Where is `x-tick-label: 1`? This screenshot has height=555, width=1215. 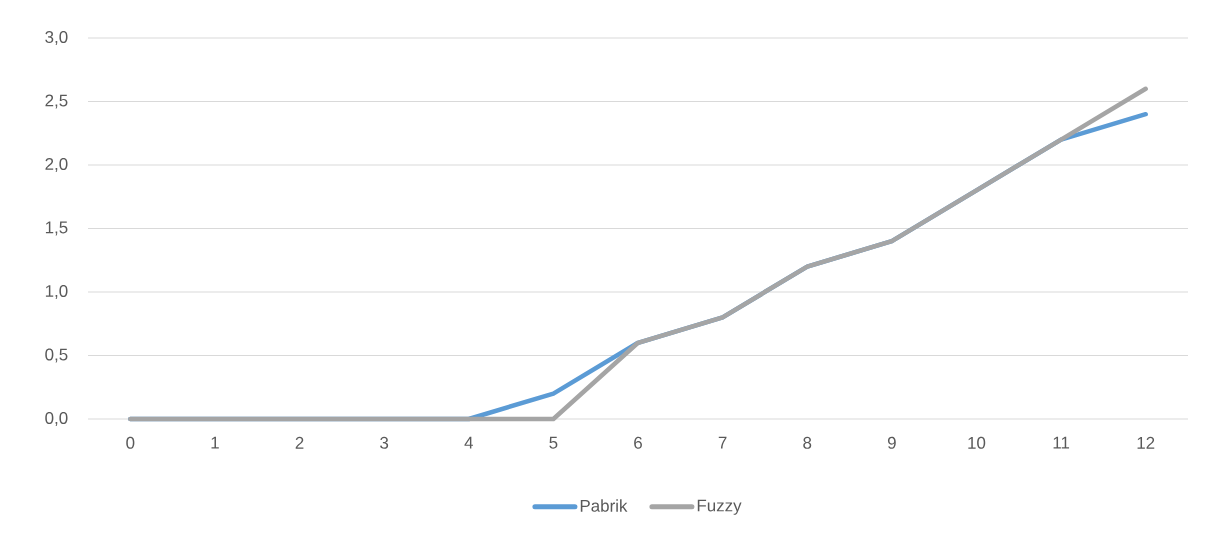
x-tick-label: 1 is located at coordinates (215, 442).